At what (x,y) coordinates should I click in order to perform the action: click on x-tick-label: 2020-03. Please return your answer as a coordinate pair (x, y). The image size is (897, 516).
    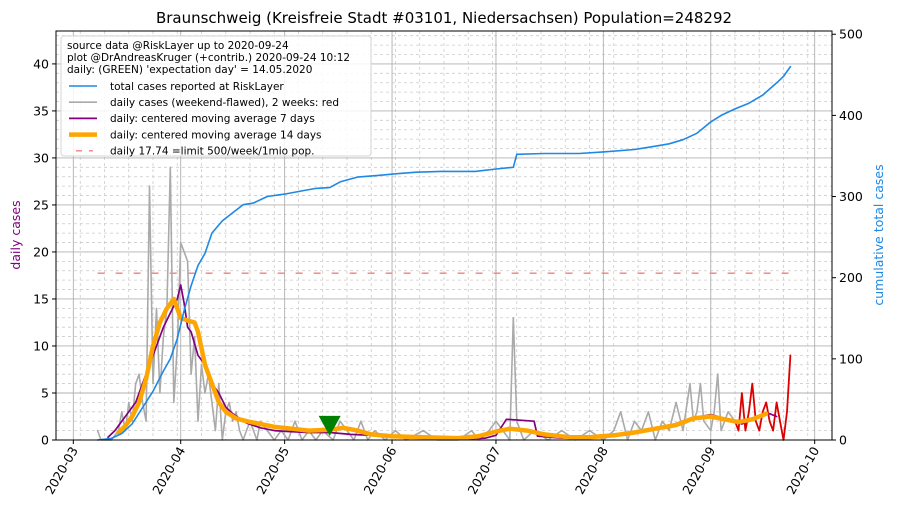
    Looking at the image, I should click on (61, 470).